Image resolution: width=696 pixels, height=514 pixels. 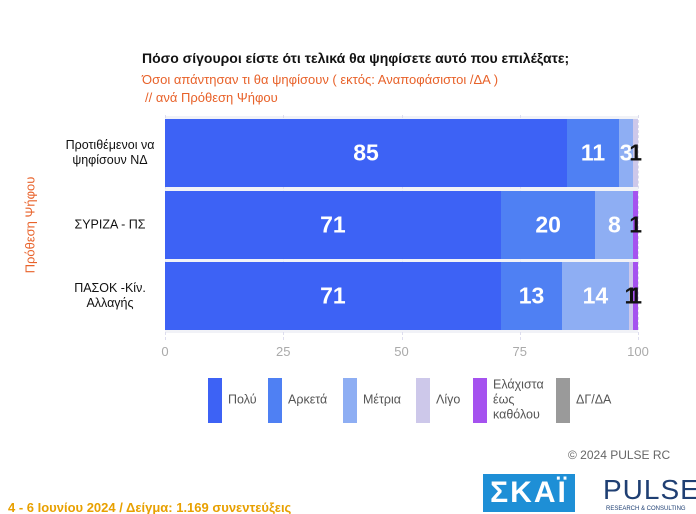 What do you see at coordinates (401, 351) in the screenshot?
I see `x-tick-label: 50` at bounding box center [401, 351].